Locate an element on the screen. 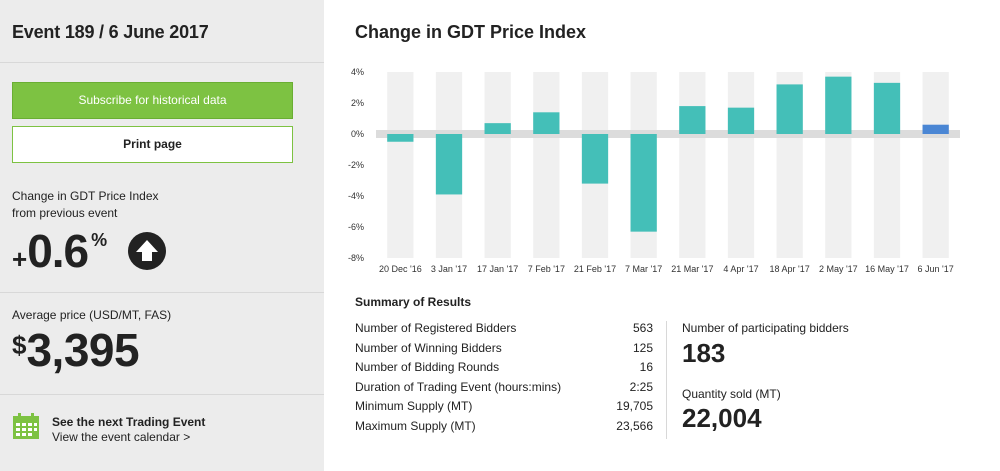  y-tick-label: -2% is located at coordinates (356, 165).